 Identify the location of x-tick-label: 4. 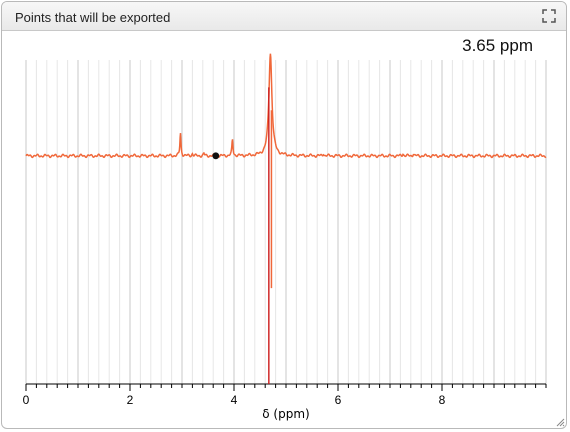
(234, 400).